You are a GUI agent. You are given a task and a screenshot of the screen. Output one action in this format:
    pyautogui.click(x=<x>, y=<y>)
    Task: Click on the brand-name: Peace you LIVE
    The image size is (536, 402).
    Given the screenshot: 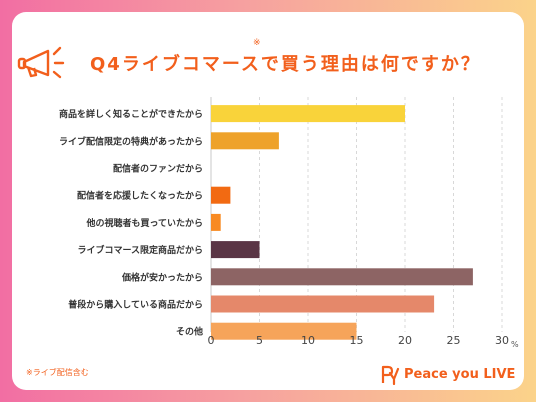 What is the action you would take?
    pyautogui.click(x=460, y=374)
    